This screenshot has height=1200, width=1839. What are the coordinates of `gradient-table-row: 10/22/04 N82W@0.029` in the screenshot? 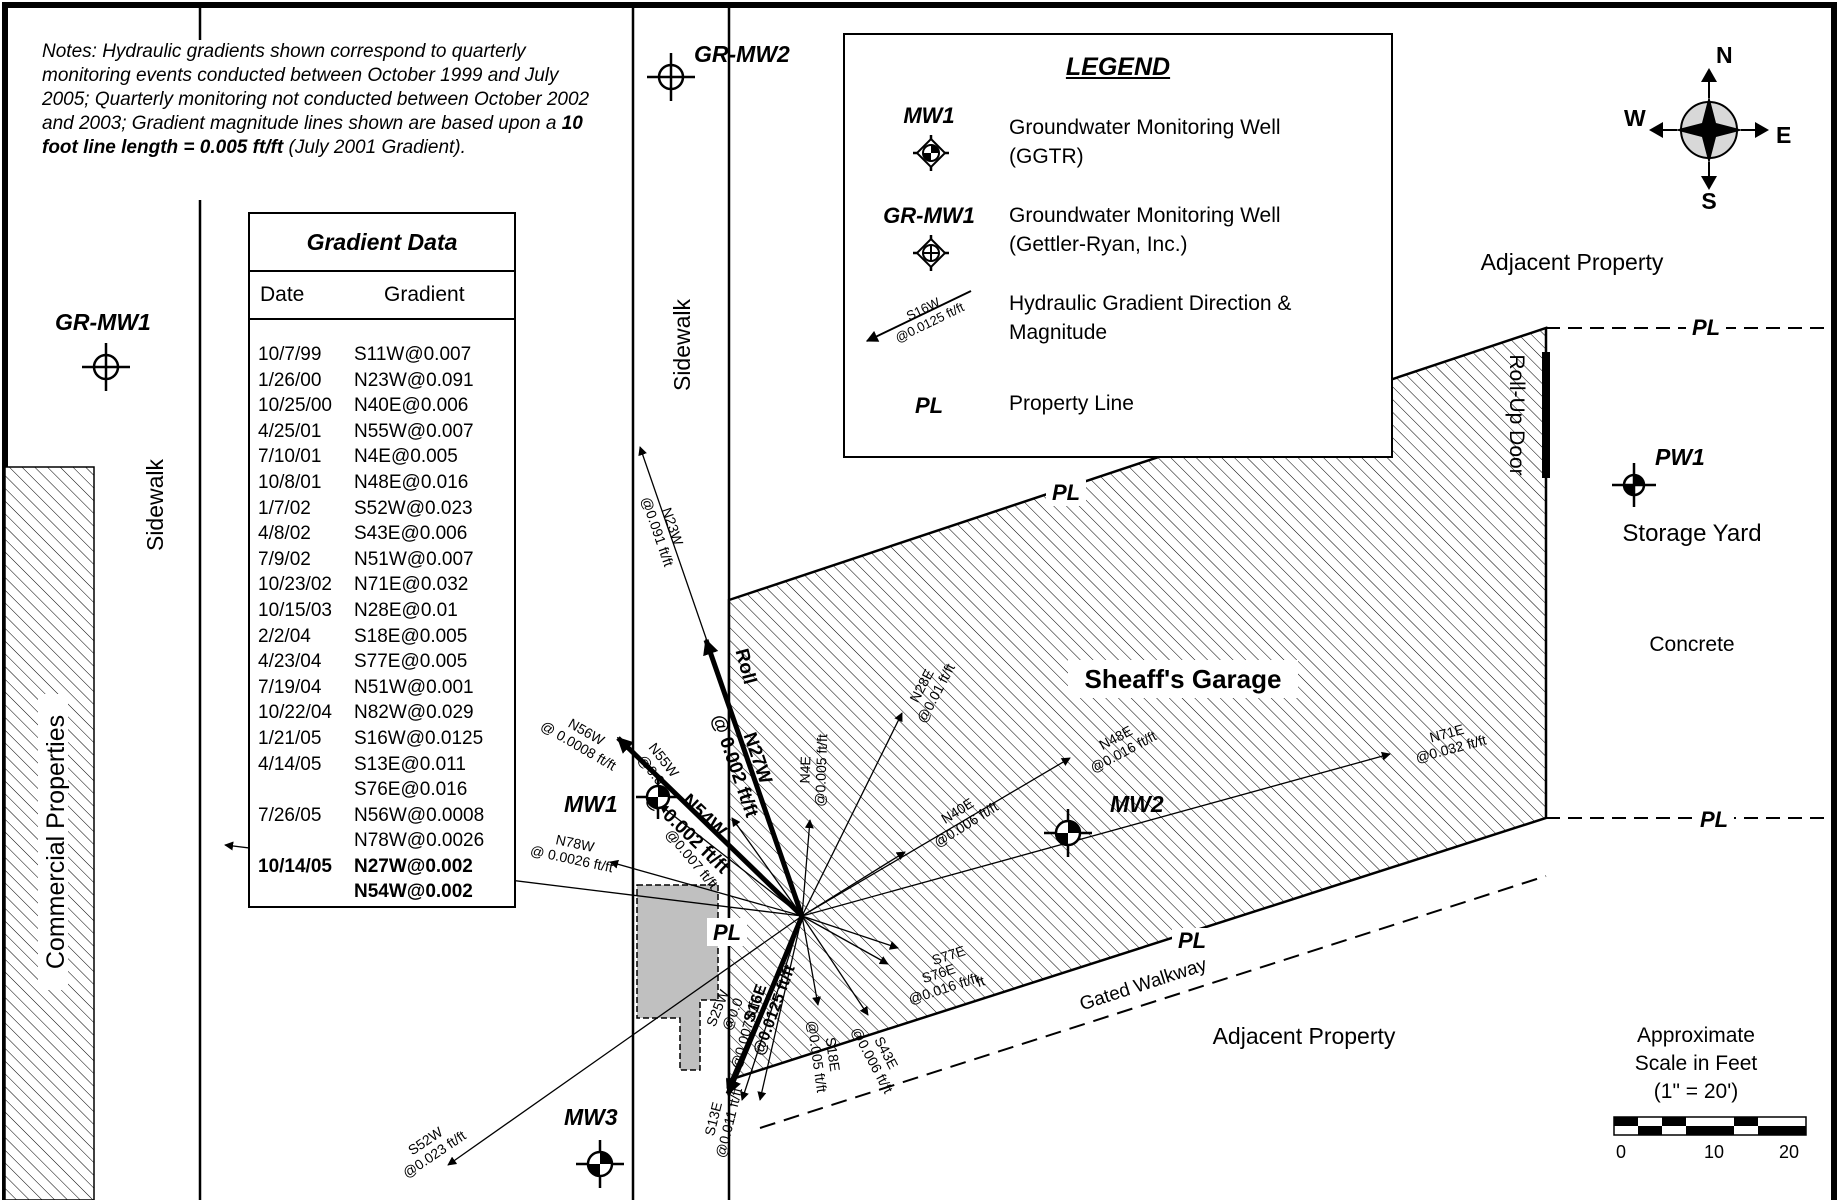 It's located at (382, 713).